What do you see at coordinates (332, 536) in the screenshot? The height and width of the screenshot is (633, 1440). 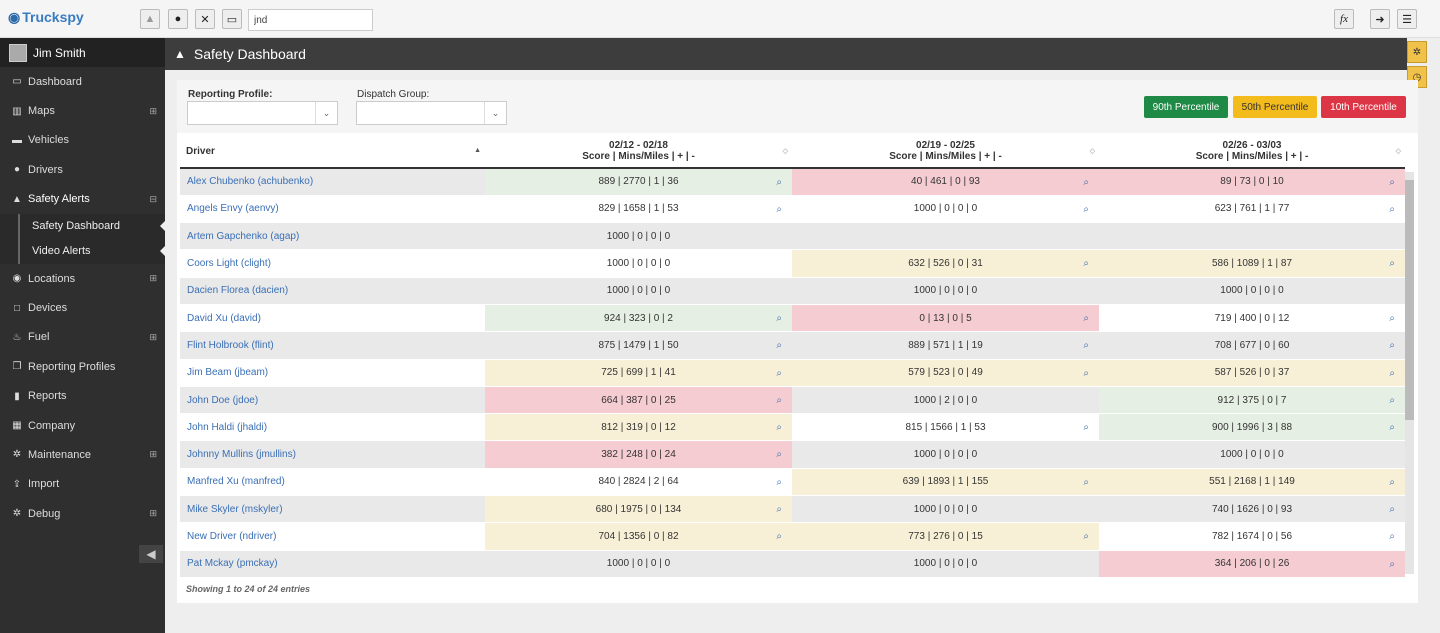 I see `driver-link: New Driver (ndriver)` at bounding box center [332, 536].